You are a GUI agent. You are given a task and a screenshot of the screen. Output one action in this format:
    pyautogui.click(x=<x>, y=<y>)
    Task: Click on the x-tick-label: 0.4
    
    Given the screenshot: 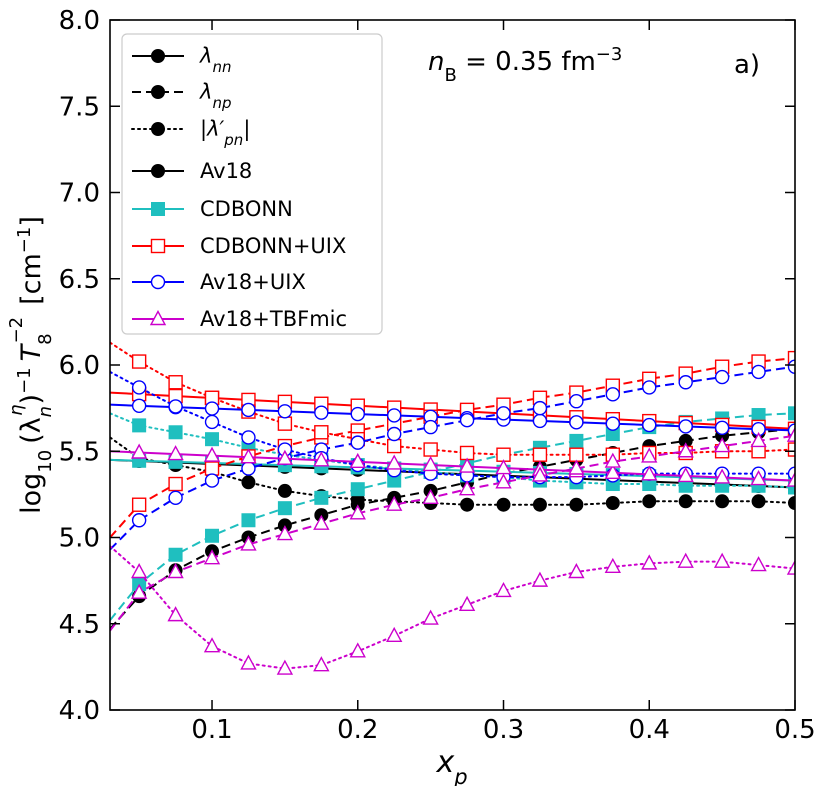 What is the action you would take?
    pyautogui.click(x=649, y=730)
    